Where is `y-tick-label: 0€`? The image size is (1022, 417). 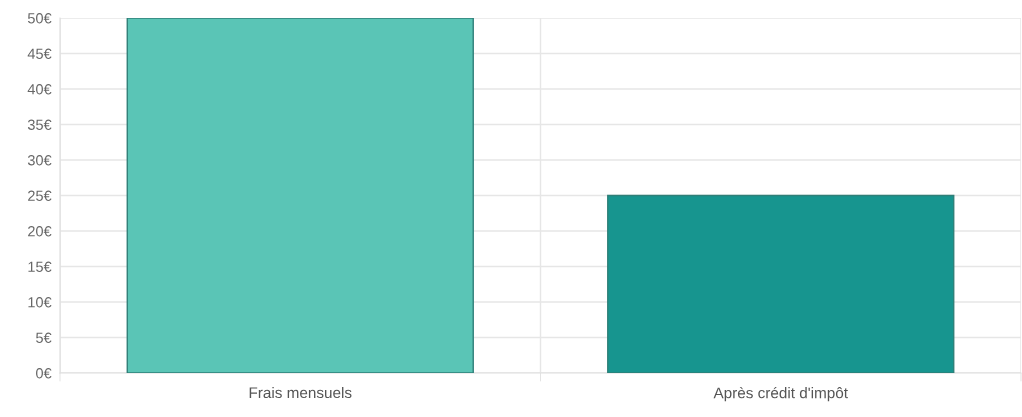 y-tick-label: 0€ is located at coordinates (44, 373).